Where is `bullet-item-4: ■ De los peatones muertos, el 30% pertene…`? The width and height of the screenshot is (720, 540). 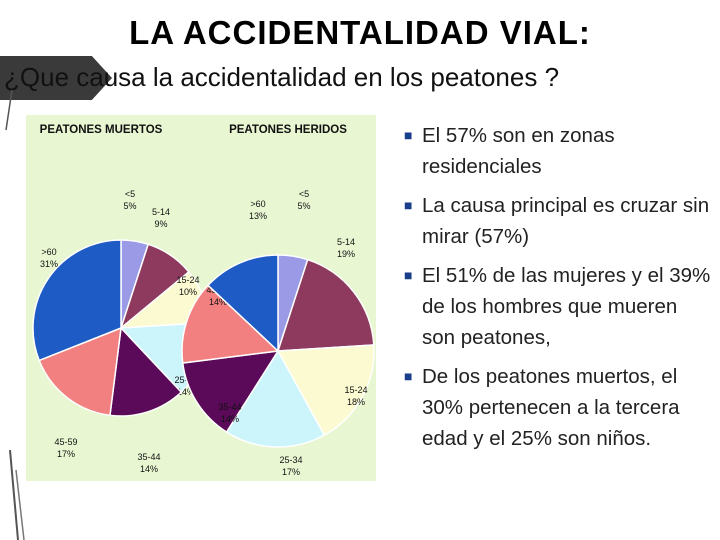
bullet-item-4: ■ De los peatones muertos, el 30% pertene… is located at coordinates (559, 407).